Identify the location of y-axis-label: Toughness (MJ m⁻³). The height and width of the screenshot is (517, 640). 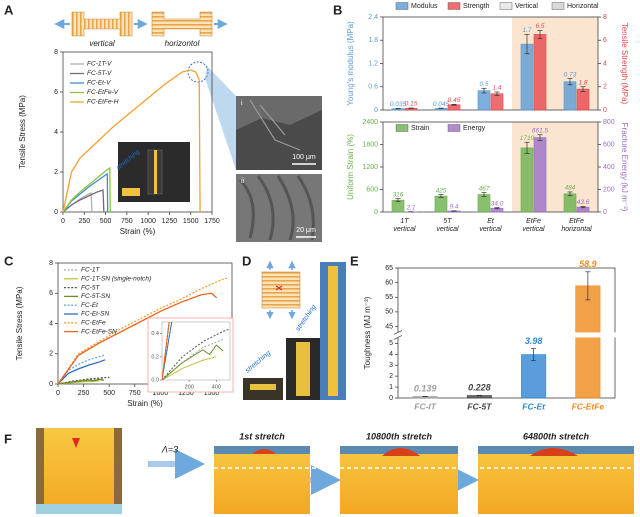
(367, 332).